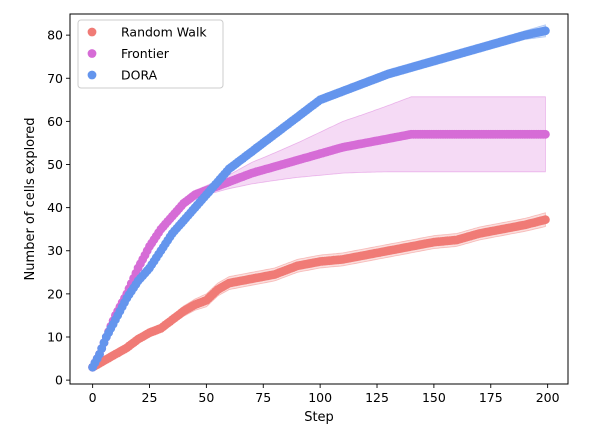 The width and height of the screenshot is (593, 429). I want to click on x-tick-label: 75, so click(263, 397).